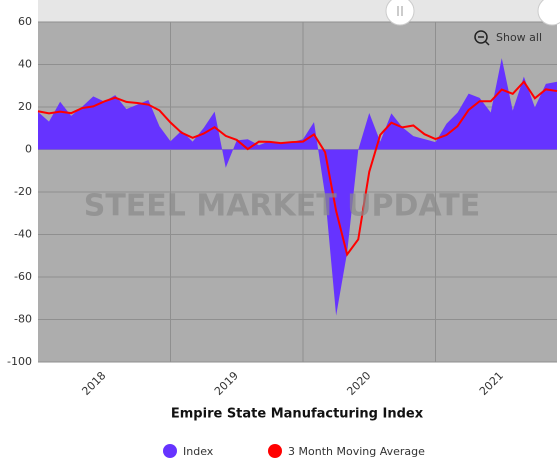  Describe the element at coordinates (25, 106) in the screenshot. I see `y-tick-label: 20` at that location.